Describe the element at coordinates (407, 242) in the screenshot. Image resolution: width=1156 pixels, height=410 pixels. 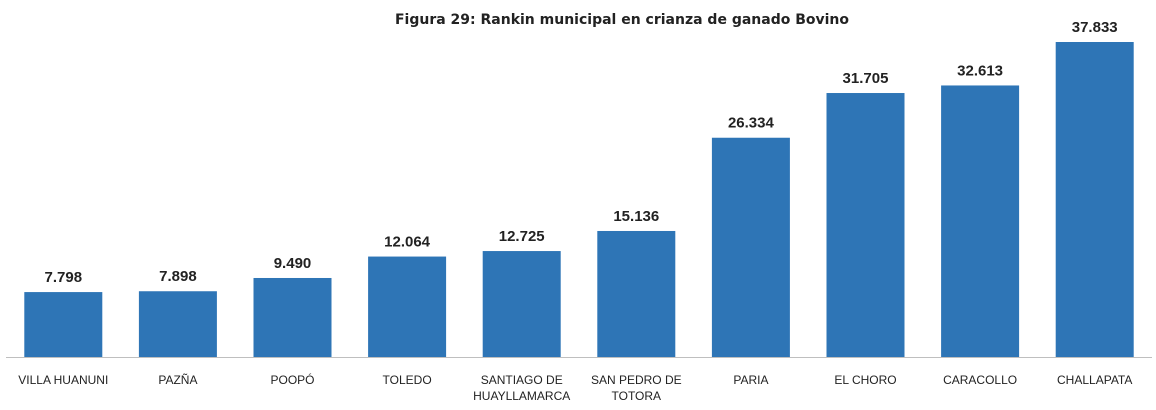
I see `data-label: 12.064` at that location.